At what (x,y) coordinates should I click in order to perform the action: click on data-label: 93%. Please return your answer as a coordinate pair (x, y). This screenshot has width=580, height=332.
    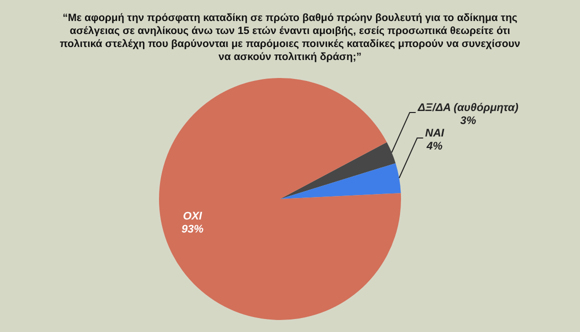
    Looking at the image, I should click on (192, 230).